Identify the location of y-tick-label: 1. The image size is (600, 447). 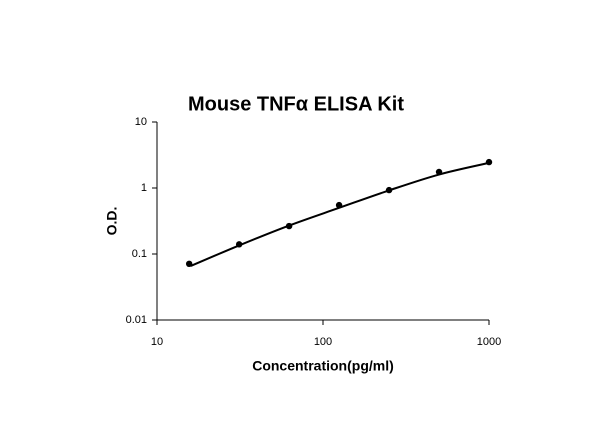
(144, 188).